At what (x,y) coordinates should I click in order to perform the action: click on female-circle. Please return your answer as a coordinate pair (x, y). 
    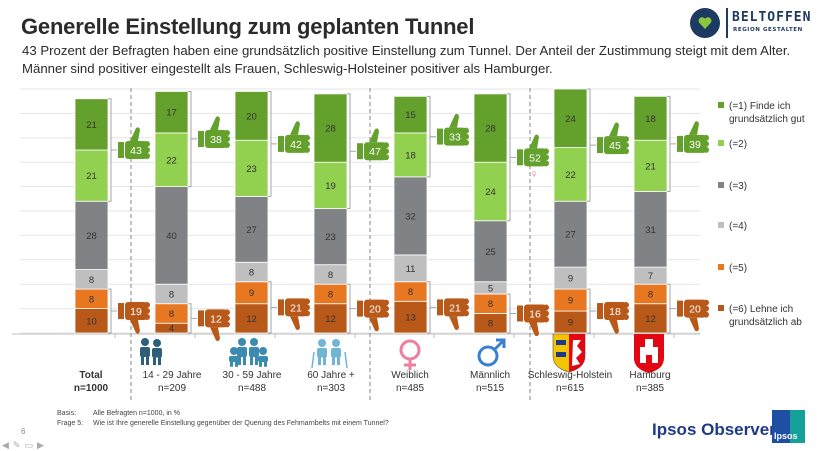
    Looking at the image, I should click on (410, 350).